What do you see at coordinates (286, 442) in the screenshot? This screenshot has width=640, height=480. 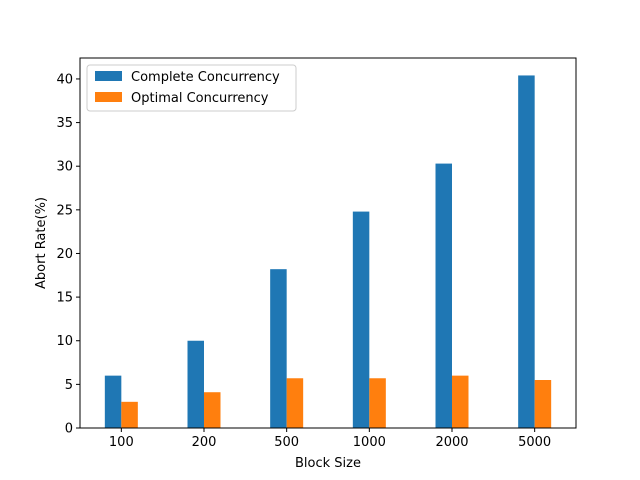 I see `x-tick-label-500: 500` at bounding box center [286, 442].